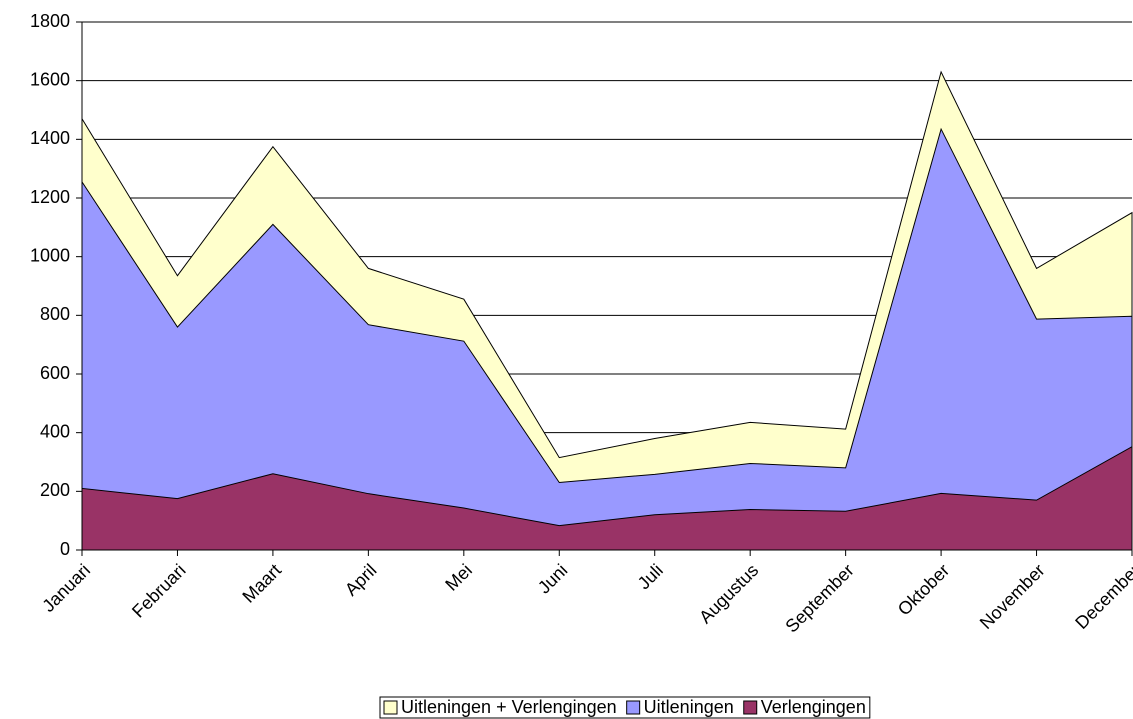 The image size is (1133, 719). I want to click on legend-label: Uitleningen, so click(689, 707).